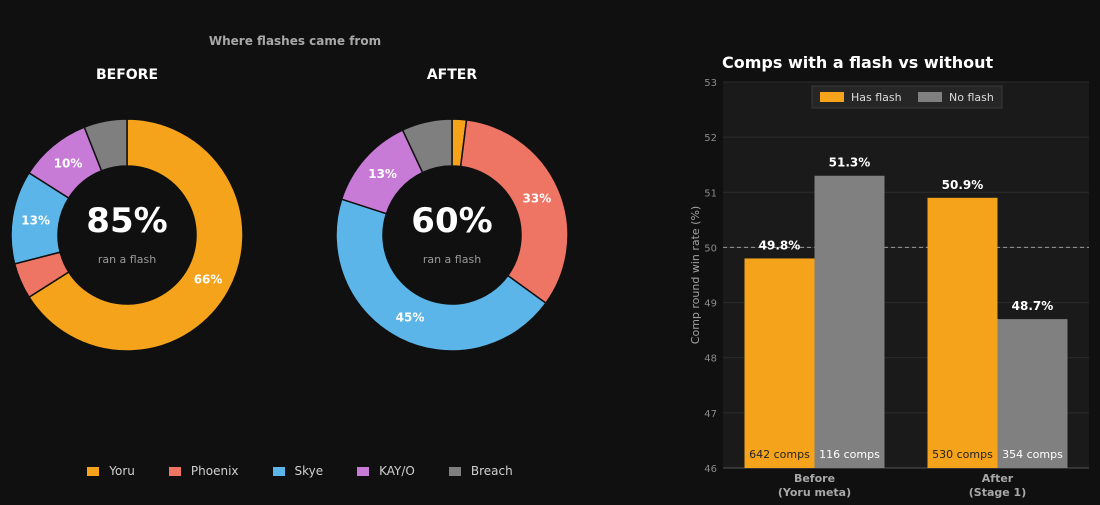  Describe the element at coordinates (491, 471) in the screenshot. I see `legend-label-breach: Breach` at that location.